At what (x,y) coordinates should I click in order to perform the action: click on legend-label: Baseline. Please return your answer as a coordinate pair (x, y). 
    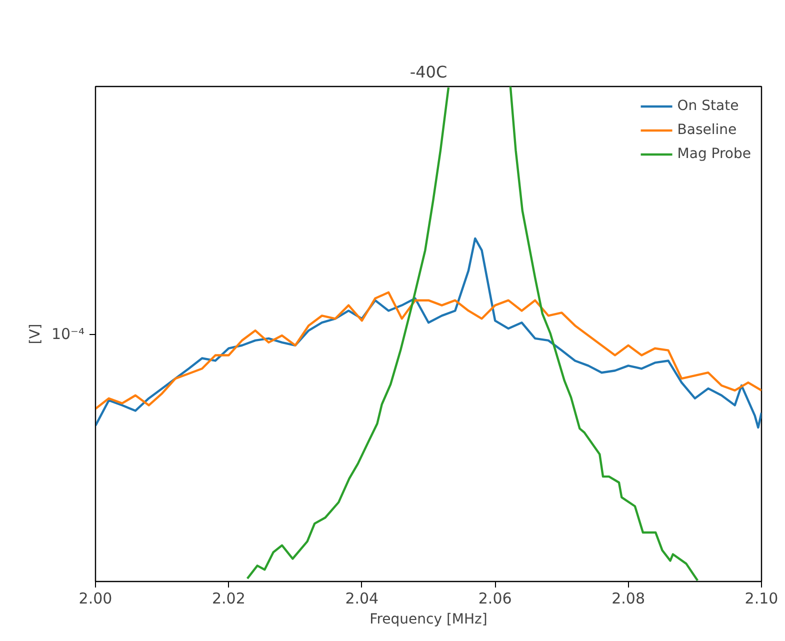
    Looking at the image, I should click on (707, 130).